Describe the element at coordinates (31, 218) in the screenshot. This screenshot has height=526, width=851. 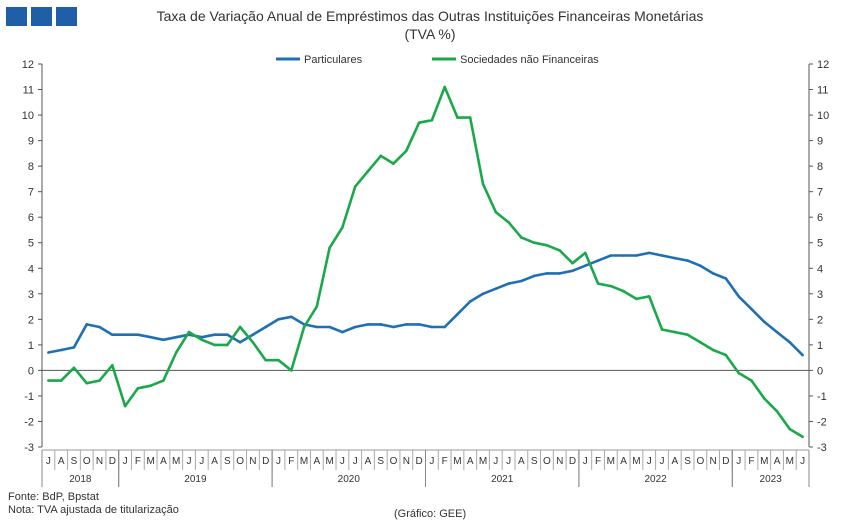
I see `y-tick-label-left: 6` at that location.